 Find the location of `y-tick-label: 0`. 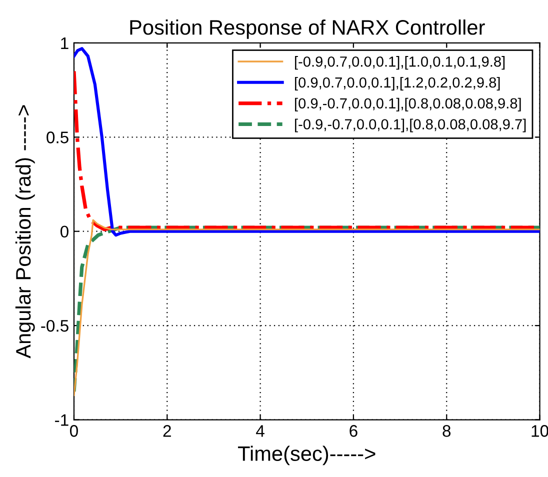

y-tick-label: 0 is located at coordinates (64, 232).